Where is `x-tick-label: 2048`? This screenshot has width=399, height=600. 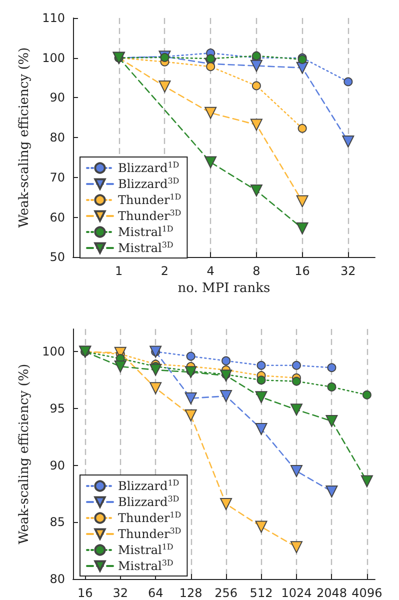 x-tick-label: 2048 is located at coordinates (331, 593).